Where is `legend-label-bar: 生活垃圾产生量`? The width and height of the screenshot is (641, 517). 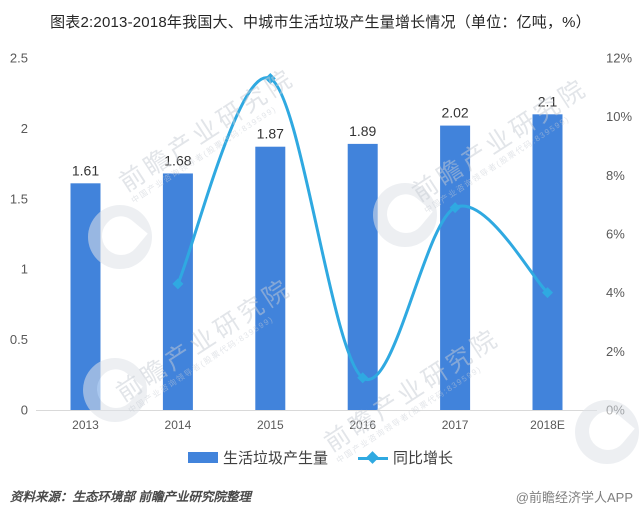 legend-label-bar: 生活垃圾产生量 is located at coordinates (275, 458).